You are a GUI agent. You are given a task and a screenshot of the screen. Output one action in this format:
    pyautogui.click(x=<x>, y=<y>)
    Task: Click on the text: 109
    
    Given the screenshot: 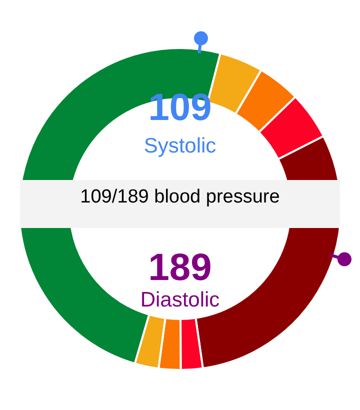 What is the action you would take?
    pyautogui.click(x=180, y=108)
    